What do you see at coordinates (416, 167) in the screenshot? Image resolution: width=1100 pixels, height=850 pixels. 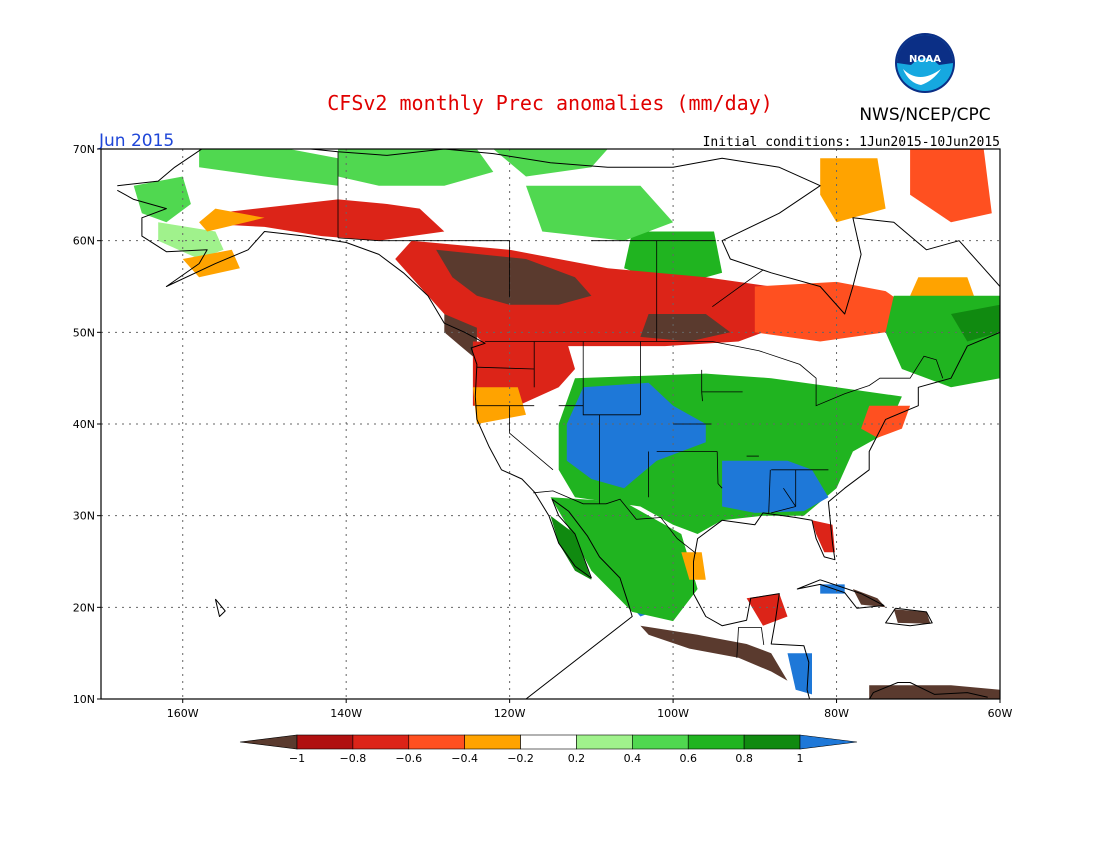 I see `anomaly-region-nw-territories-green` at bounding box center [416, 167].